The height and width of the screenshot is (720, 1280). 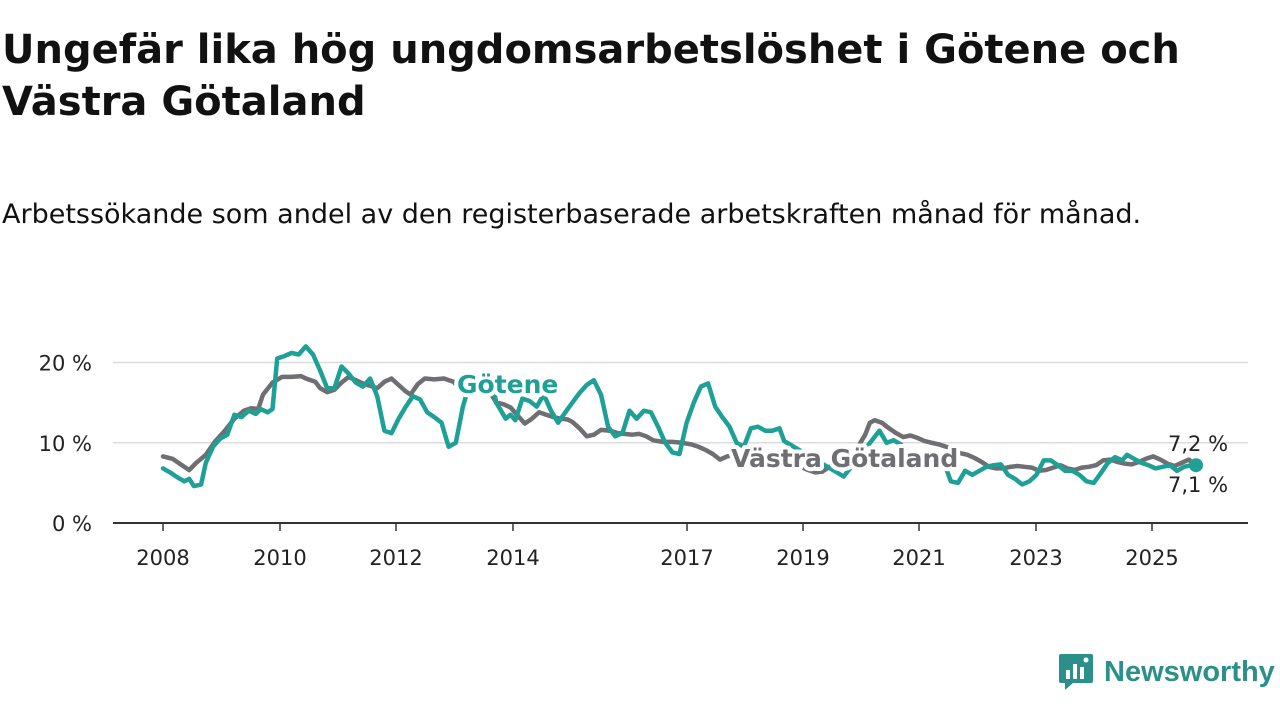 What do you see at coordinates (395, 558) in the screenshot?
I see `x-tick-label: 2012` at bounding box center [395, 558].